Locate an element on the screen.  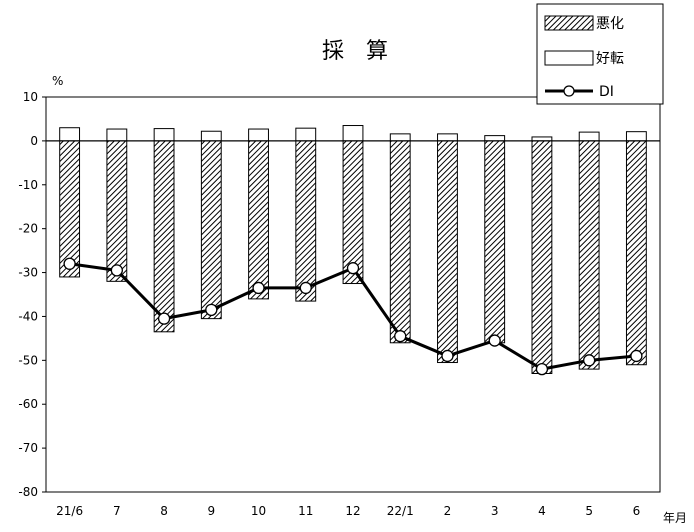
y-tick-label: -40 is located at coordinates (28, 316).